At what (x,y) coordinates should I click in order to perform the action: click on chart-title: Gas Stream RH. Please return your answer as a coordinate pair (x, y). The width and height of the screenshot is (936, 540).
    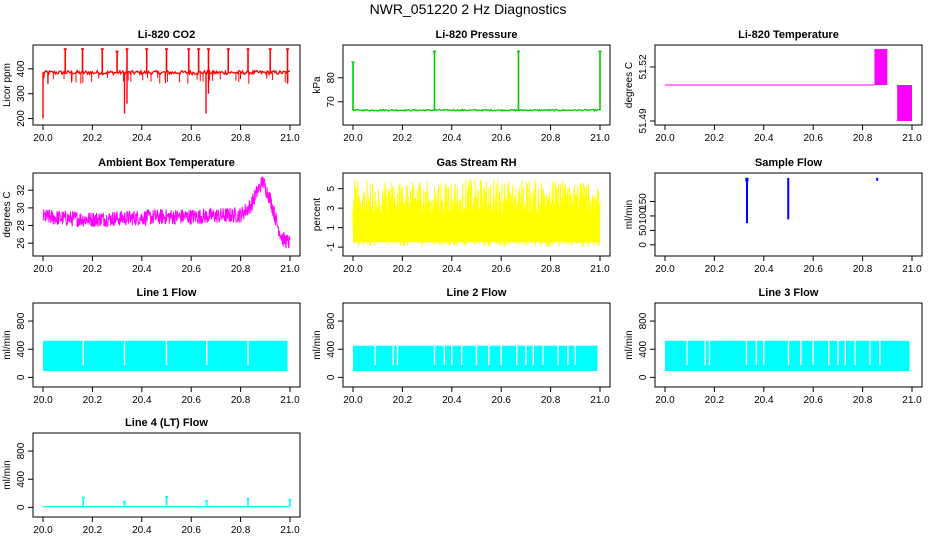
    Looking at the image, I should click on (476, 163).